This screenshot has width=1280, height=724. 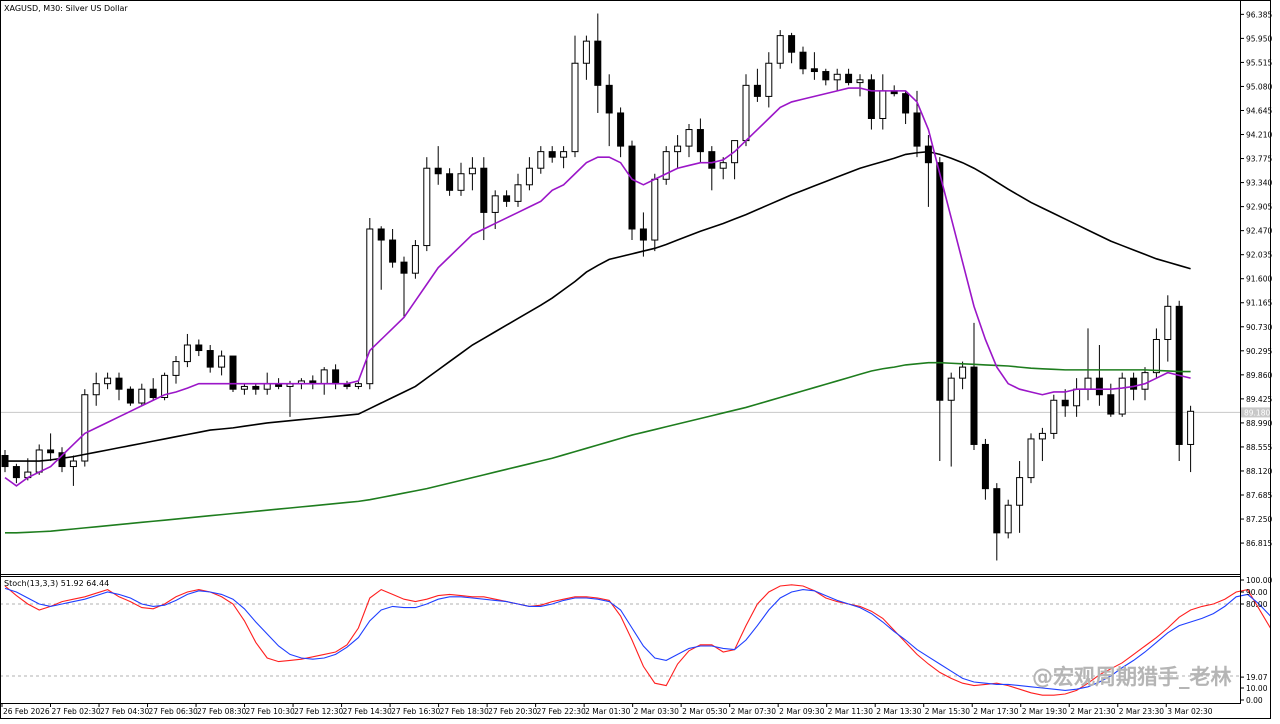 What do you see at coordinates (1257, 604) in the screenshot?
I see `stoch-tick-label: 80.00` at bounding box center [1257, 604].